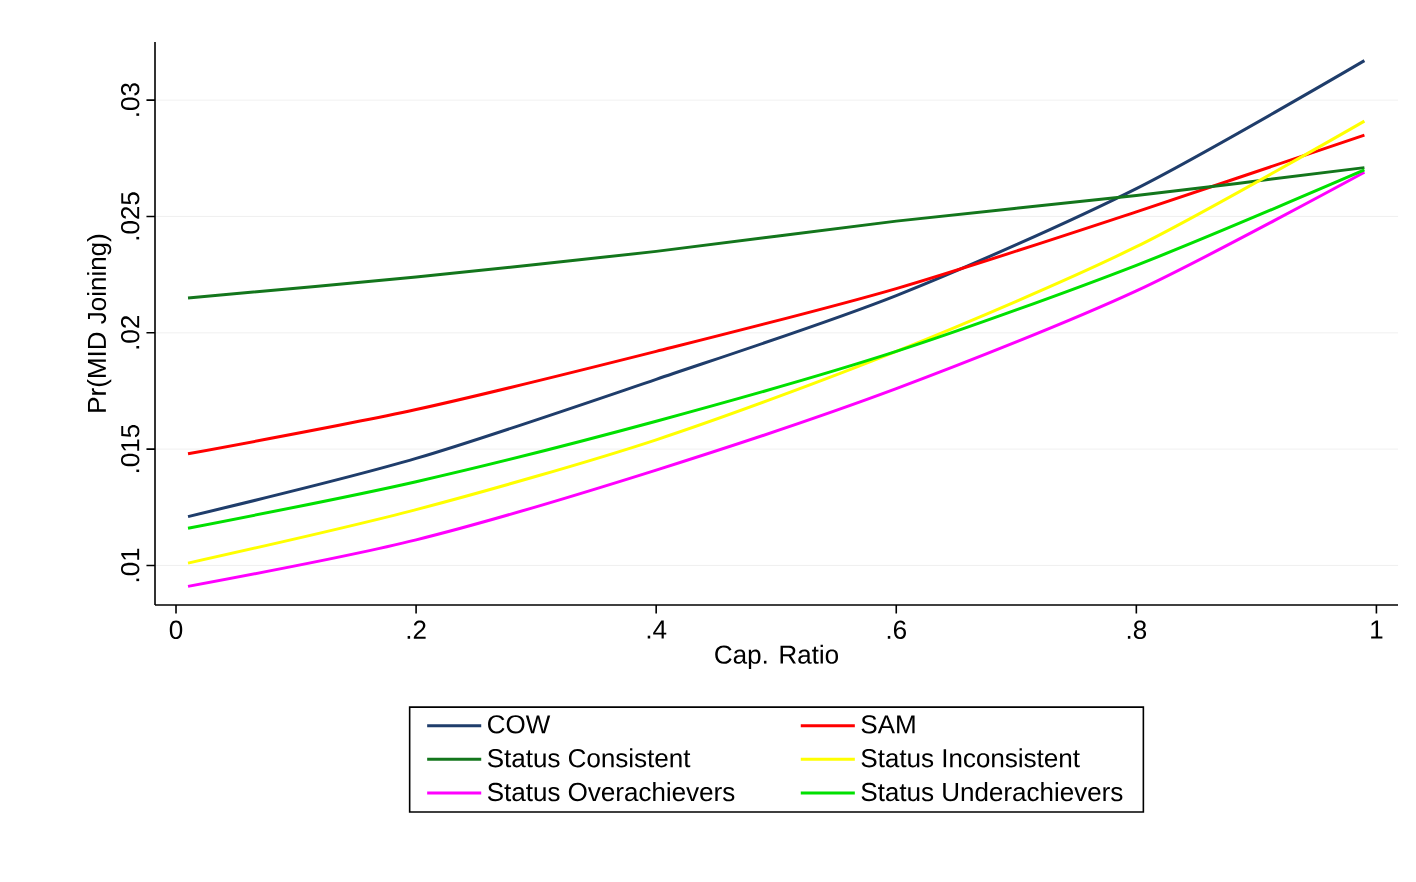 The height and width of the screenshot is (882, 1416). Describe the element at coordinates (1377, 629) in the screenshot. I see `x-tick-label: 1` at that location.